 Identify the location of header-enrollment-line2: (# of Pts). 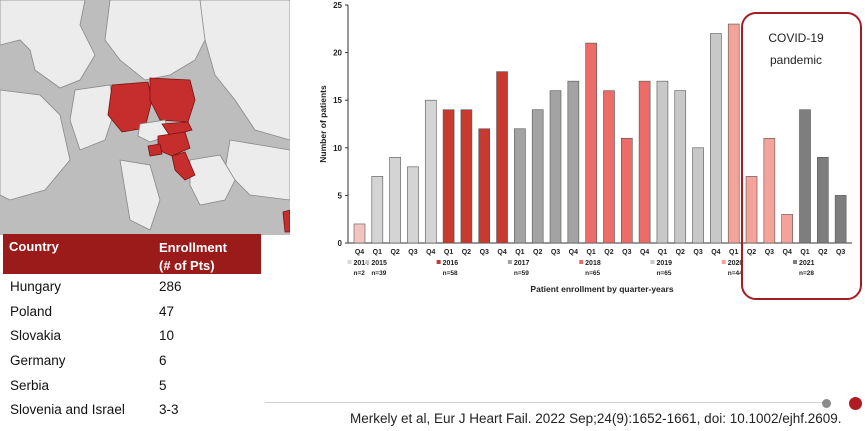
(187, 265).